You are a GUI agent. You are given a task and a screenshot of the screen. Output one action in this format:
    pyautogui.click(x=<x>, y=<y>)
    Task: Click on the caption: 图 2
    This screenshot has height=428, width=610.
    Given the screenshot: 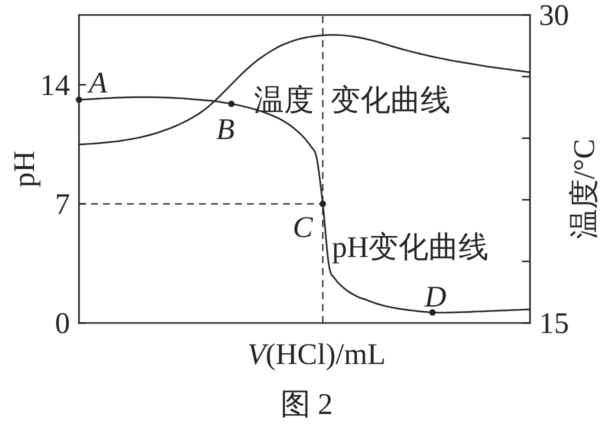 What is the action you would take?
    pyautogui.click(x=306, y=404)
    